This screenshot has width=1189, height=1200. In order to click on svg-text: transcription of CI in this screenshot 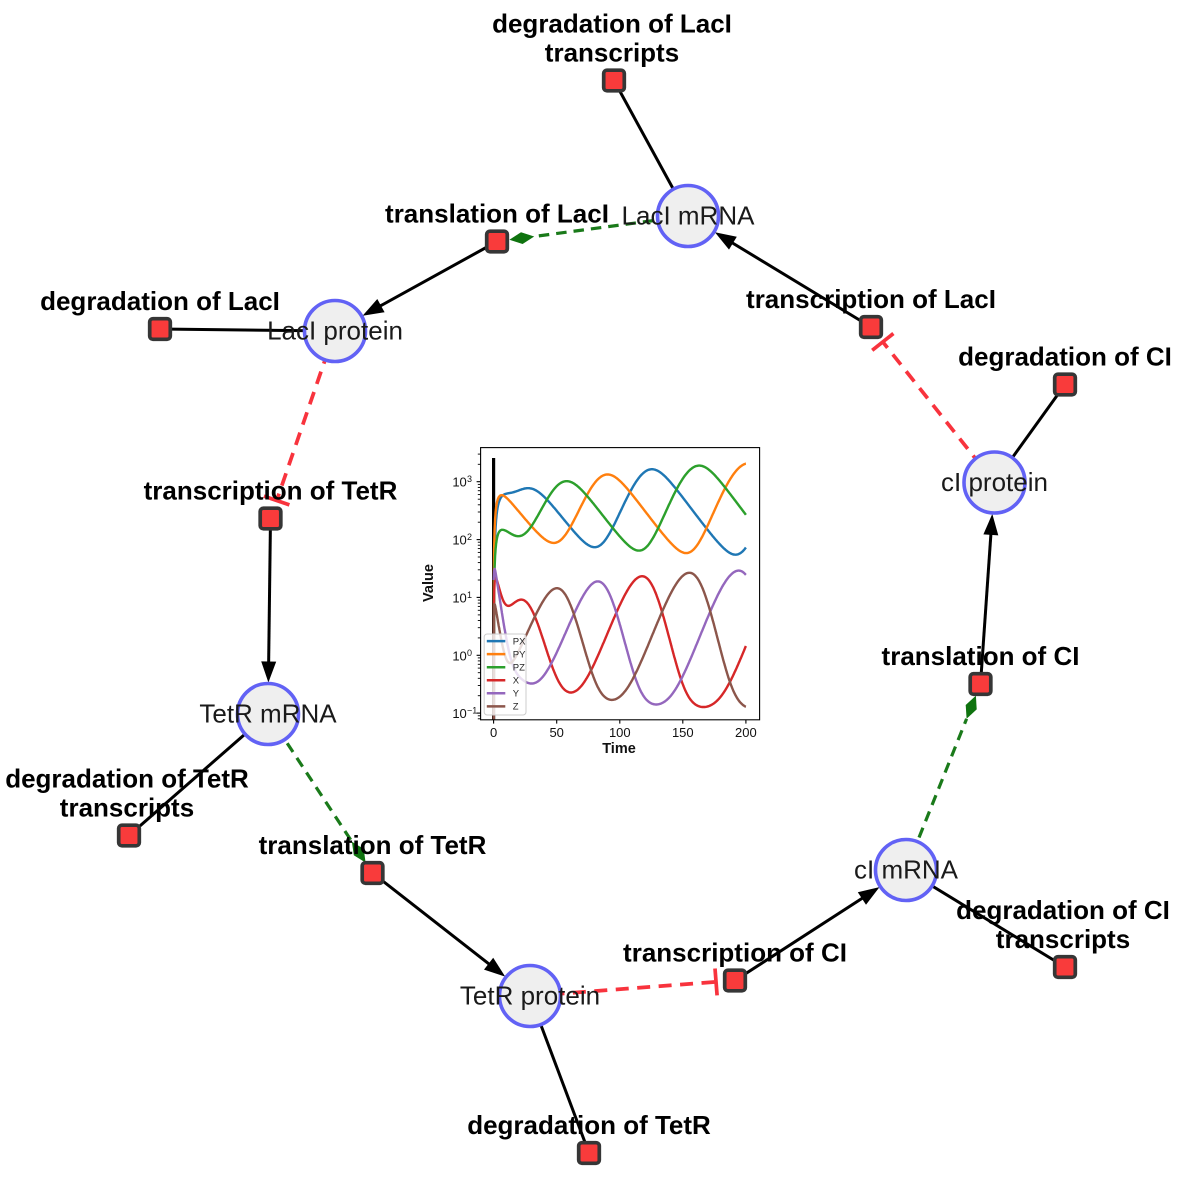, I will do `click(735, 953)`.